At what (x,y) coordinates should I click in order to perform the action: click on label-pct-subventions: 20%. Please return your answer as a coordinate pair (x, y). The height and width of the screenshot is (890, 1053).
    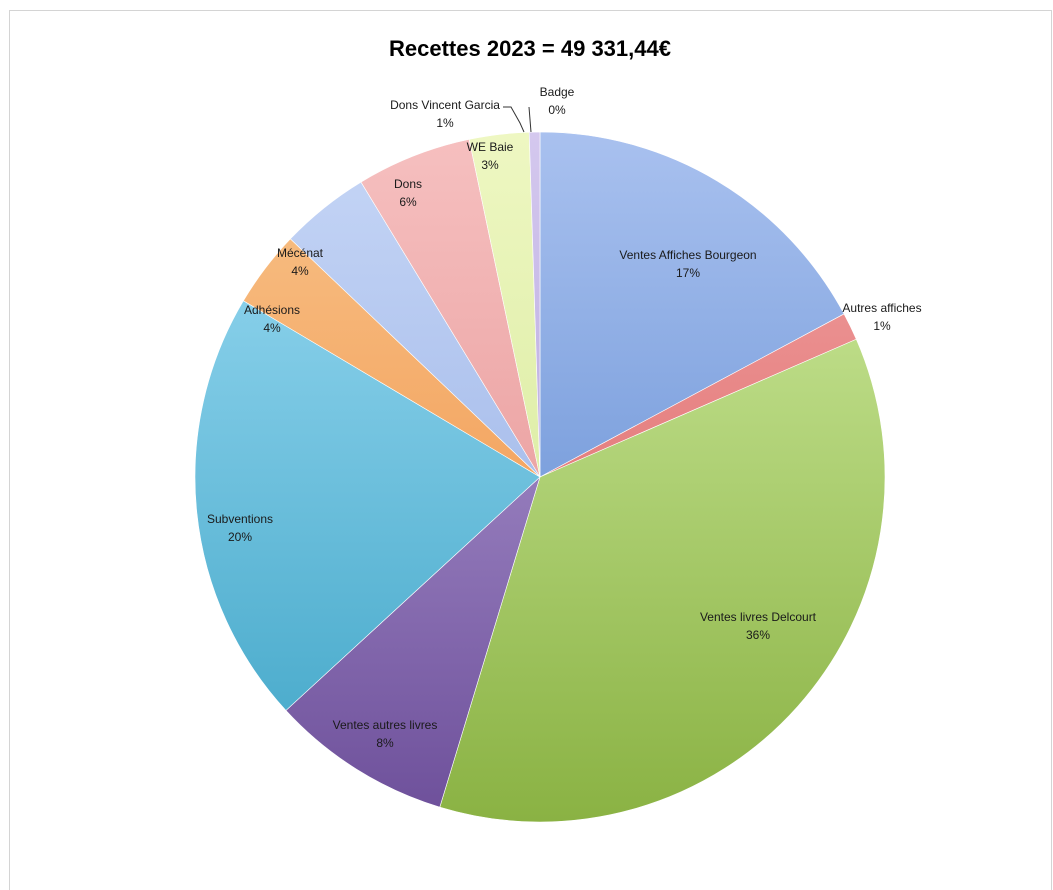
    Looking at the image, I should click on (240, 537).